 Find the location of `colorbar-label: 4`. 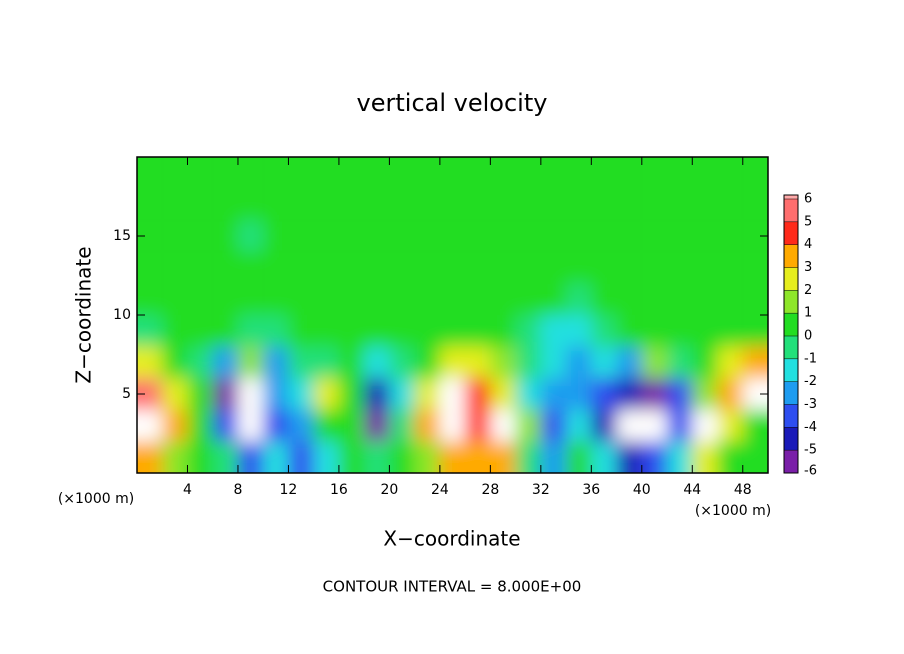

colorbar-label: 4 is located at coordinates (808, 244).